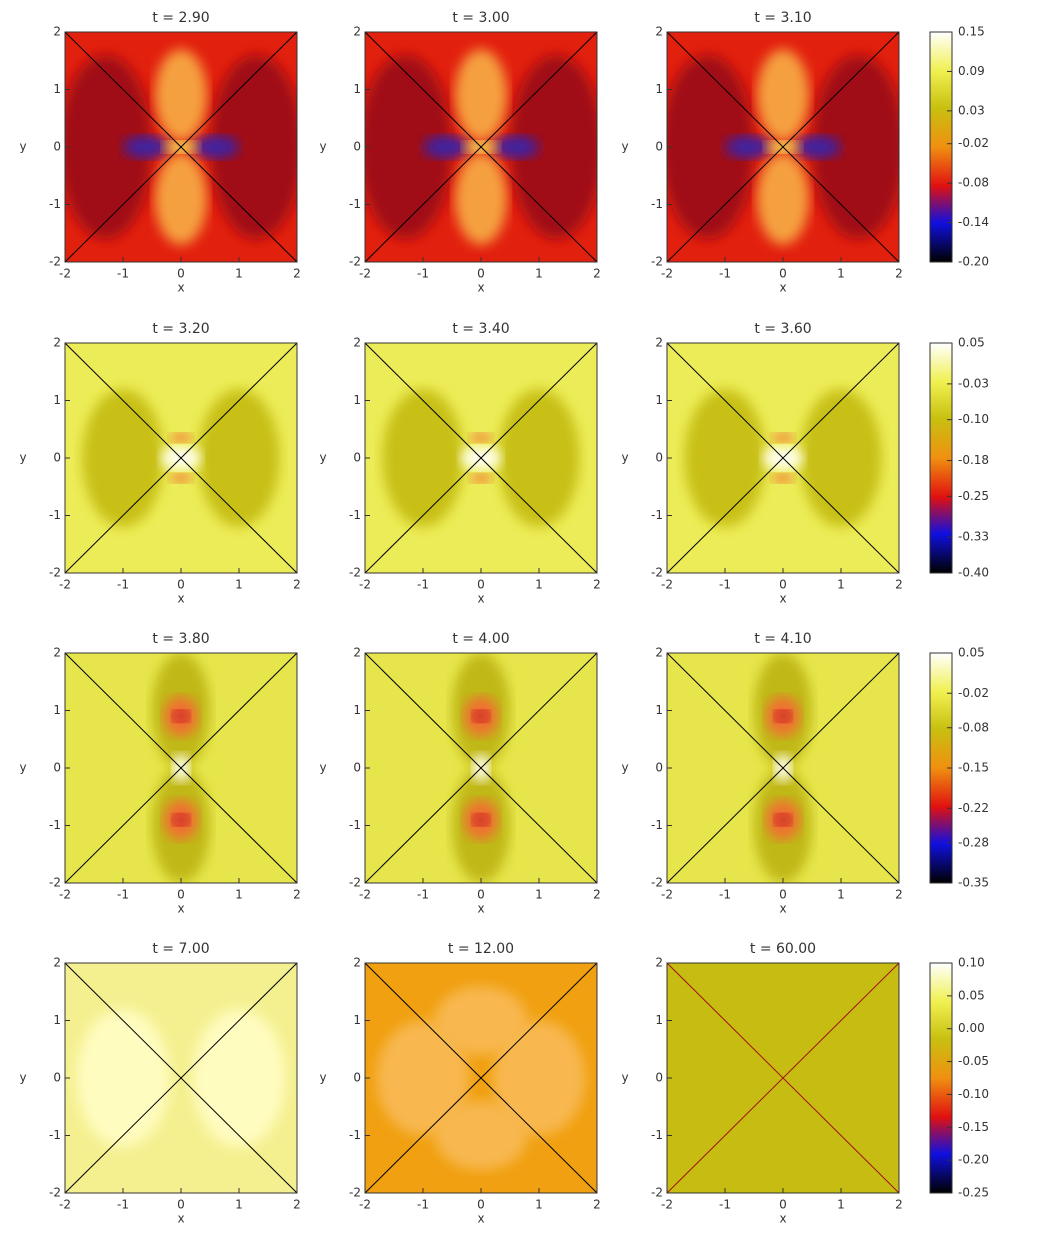  What do you see at coordinates (459, 1083) in the screenshot?
I see `heatmap-panel: t = 12.00 -2 -1 0 1 2 -2 -1 0 1 2 x y` at bounding box center [459, 1083].